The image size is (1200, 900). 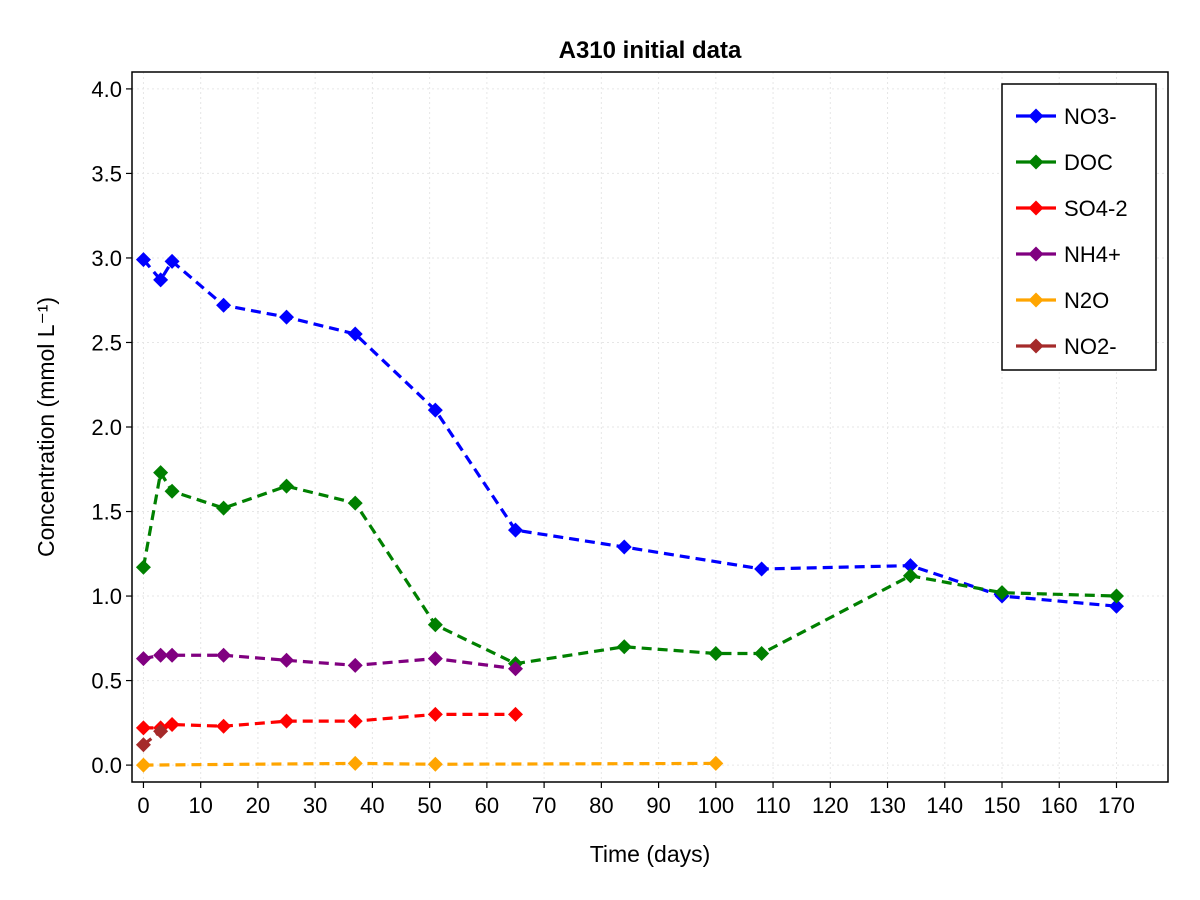 I want to click on legend-item: NO3-, so click(x=1066, y=116).